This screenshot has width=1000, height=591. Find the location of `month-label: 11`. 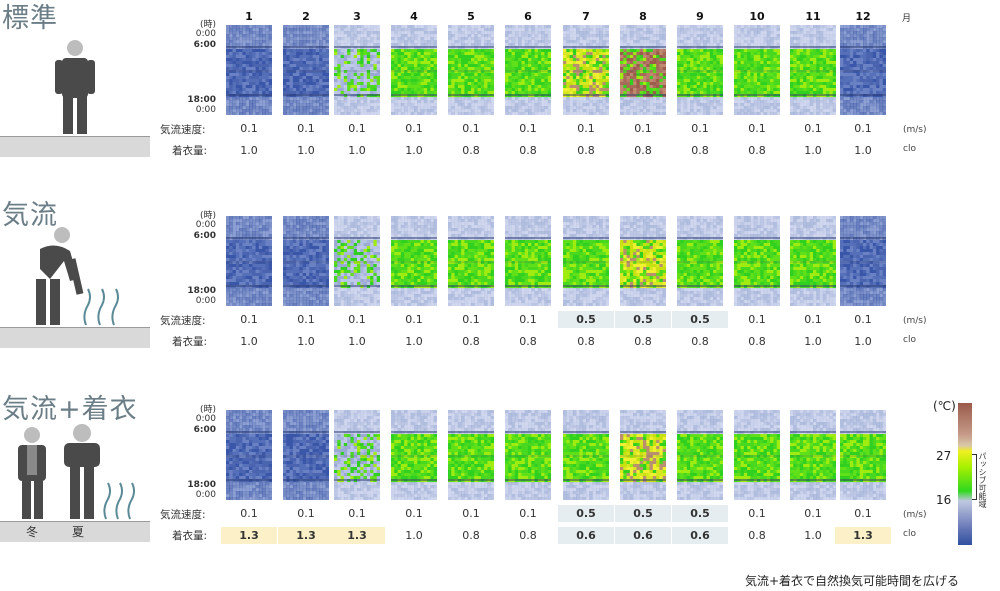

month-label: 11 is located at coordinates (813, 16).